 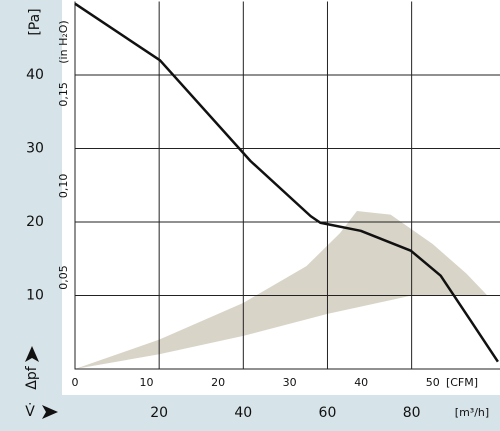 I want to click on y2-label: (in H₂O), so click(x=63, y=41).